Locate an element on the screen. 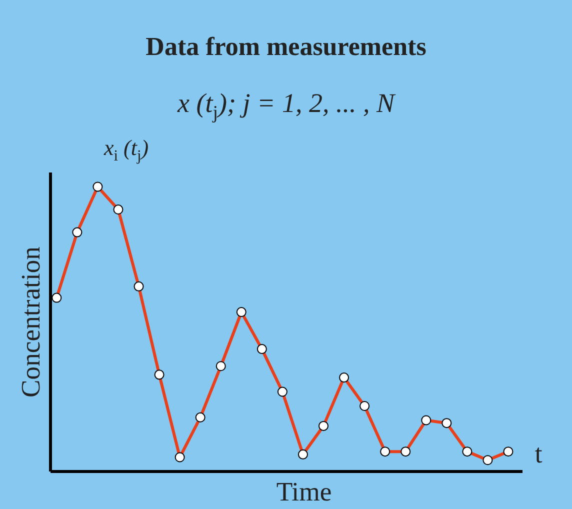 This screenshot has width=572, height=509. y-axis-title: Concentration is located at coordinates (31, 322).